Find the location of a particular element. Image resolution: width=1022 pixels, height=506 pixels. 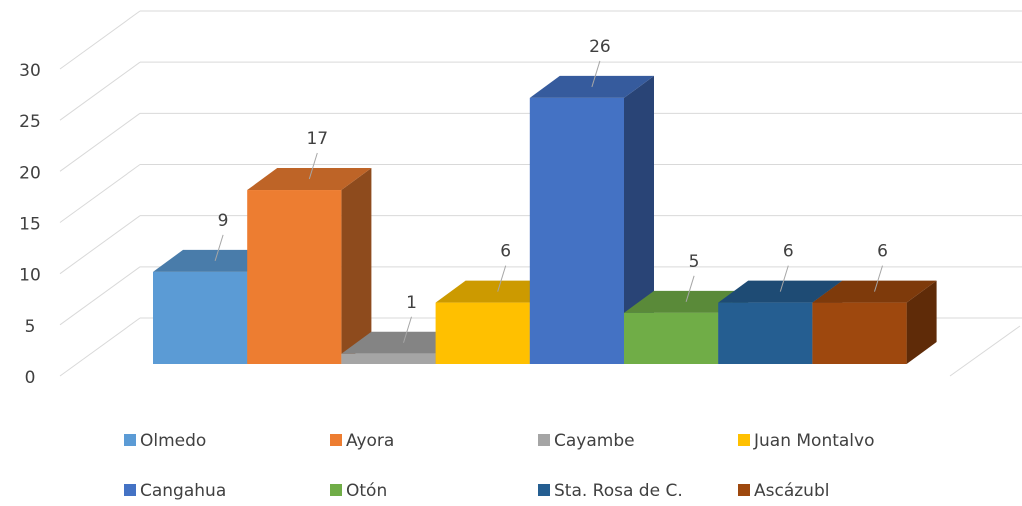

legend-label: Juan Montalvo is located at coordinates (814, 441).